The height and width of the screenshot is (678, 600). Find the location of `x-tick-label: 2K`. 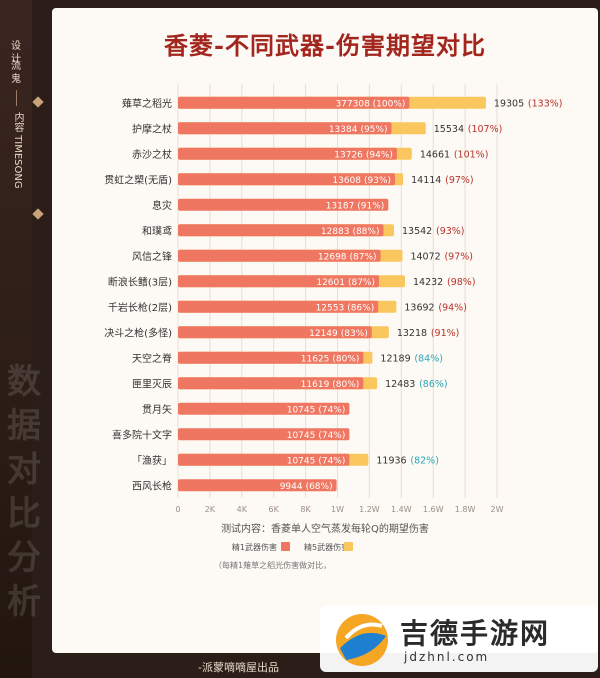

x-tick-label: 2K is located at coordinates (210, 509).